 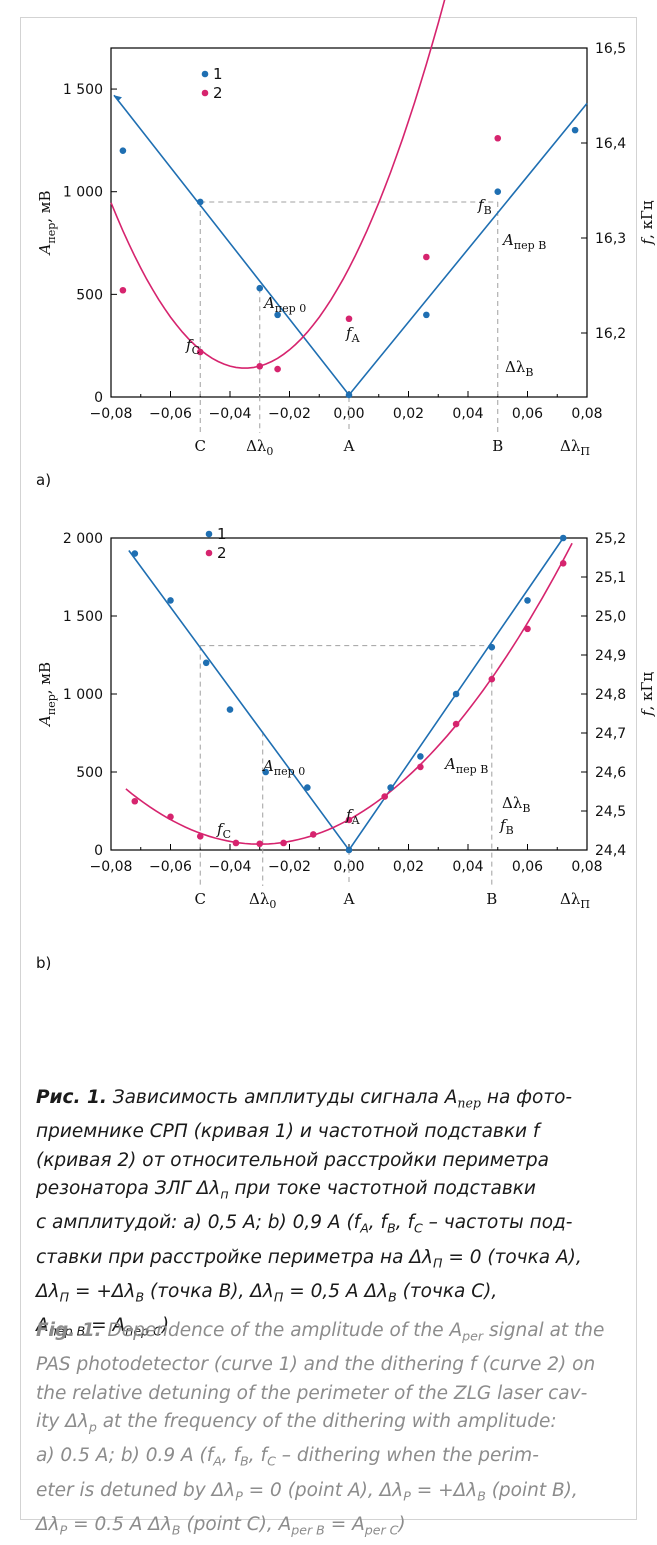 I want to click on y2-axis-label-part-main: f, so click(x=647, y=241).